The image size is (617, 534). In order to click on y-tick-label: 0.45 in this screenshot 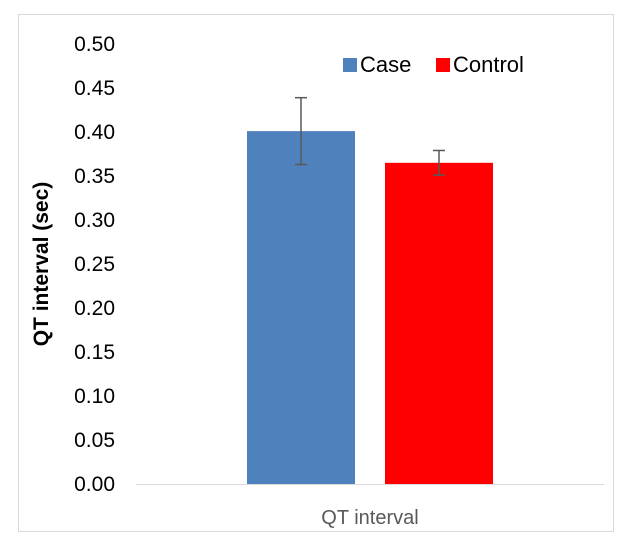, I will do `click(94, 88)`.